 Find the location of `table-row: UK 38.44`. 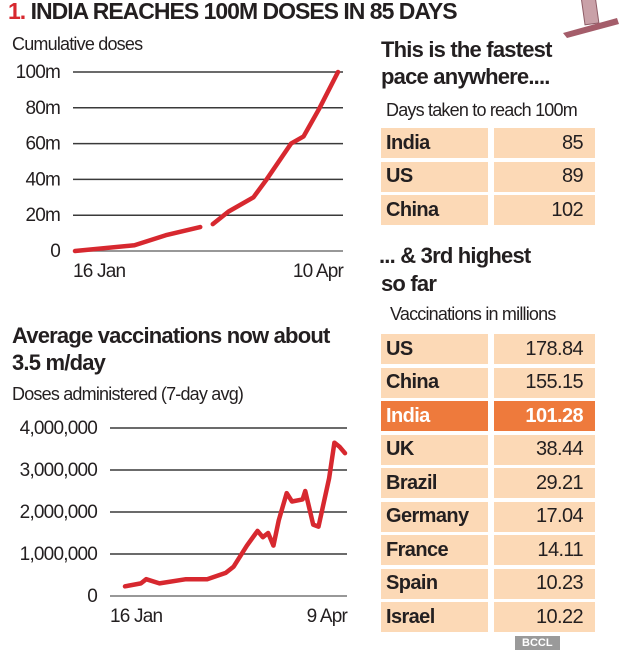

table-row: UK 38.44 is located at coordinates (488, 449).